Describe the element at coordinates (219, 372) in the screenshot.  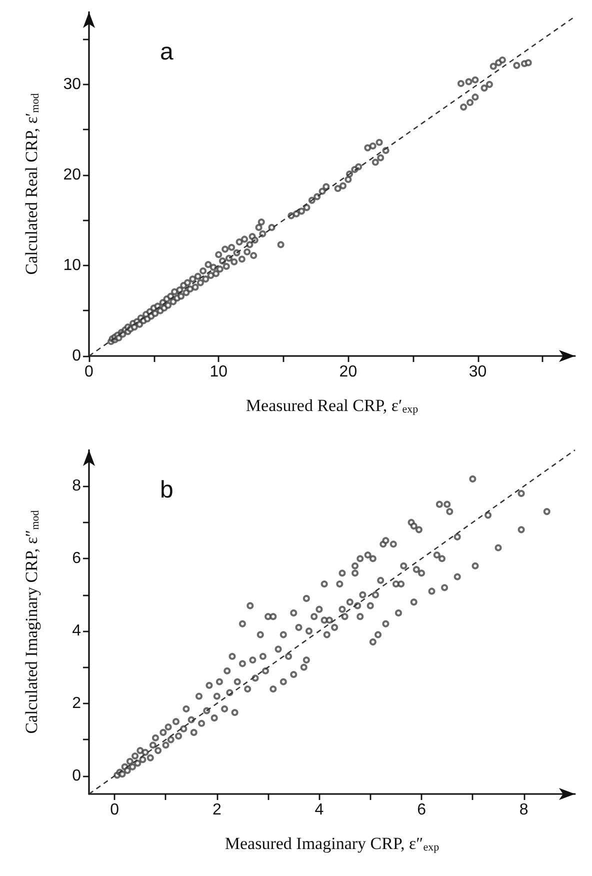
I see `x-tick-label: 10` at that location.